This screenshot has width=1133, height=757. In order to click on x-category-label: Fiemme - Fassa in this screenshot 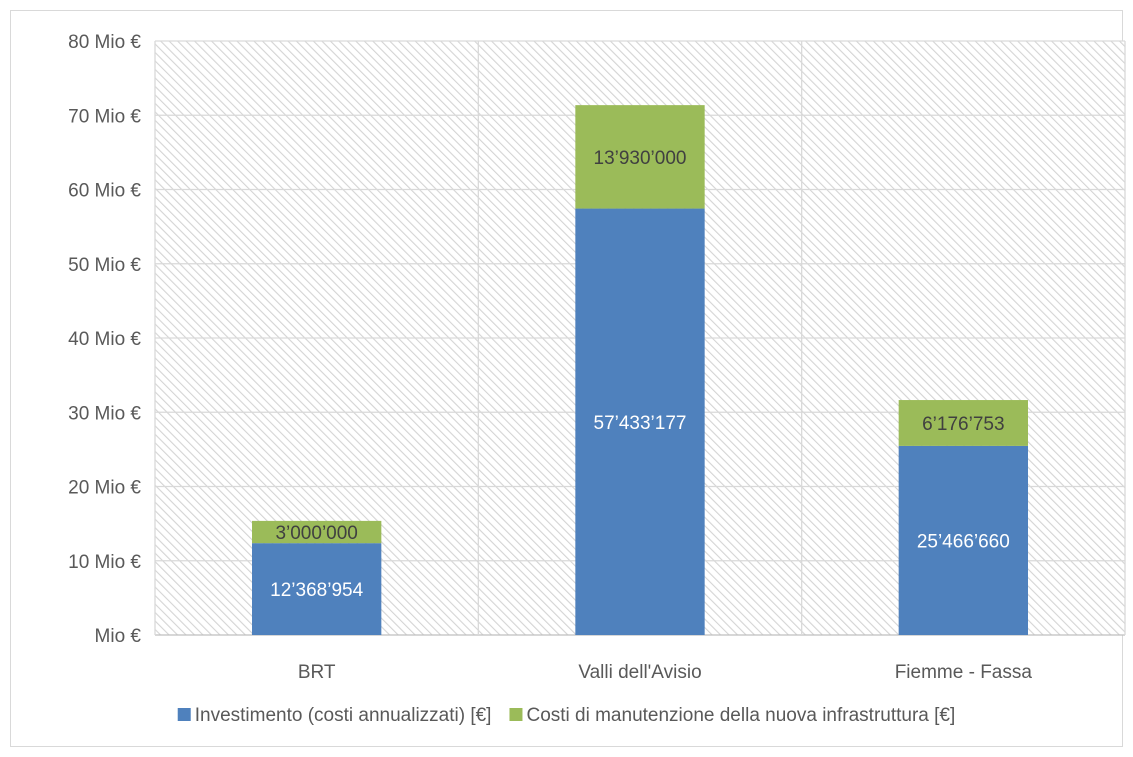, I will do `click(964, 672)`.